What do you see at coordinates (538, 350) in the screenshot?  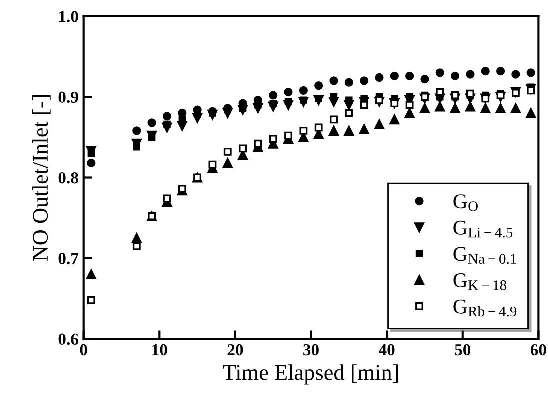 I see `x-tick-label: 60` at bounding box center [538, 350].